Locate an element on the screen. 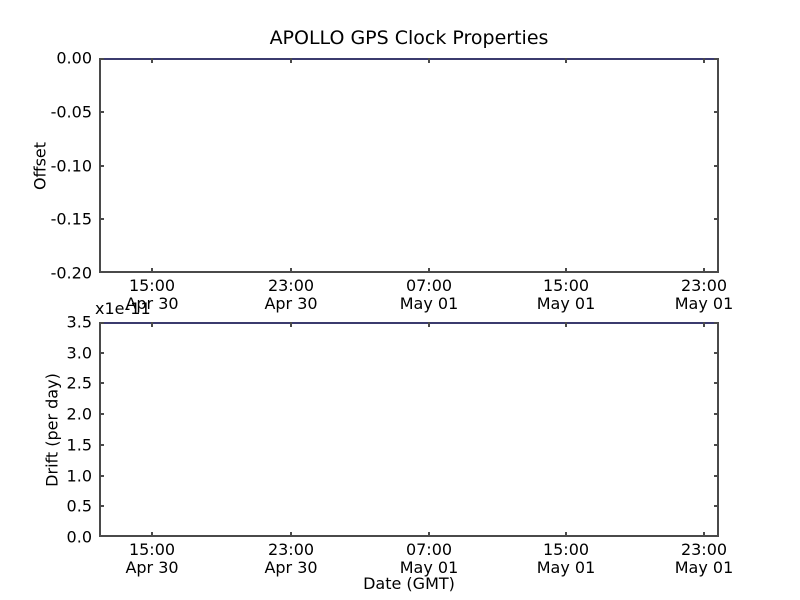 This screenshot has height=600, width=800. y-tick-label: 0.5 is located at coordinates (79, 506).